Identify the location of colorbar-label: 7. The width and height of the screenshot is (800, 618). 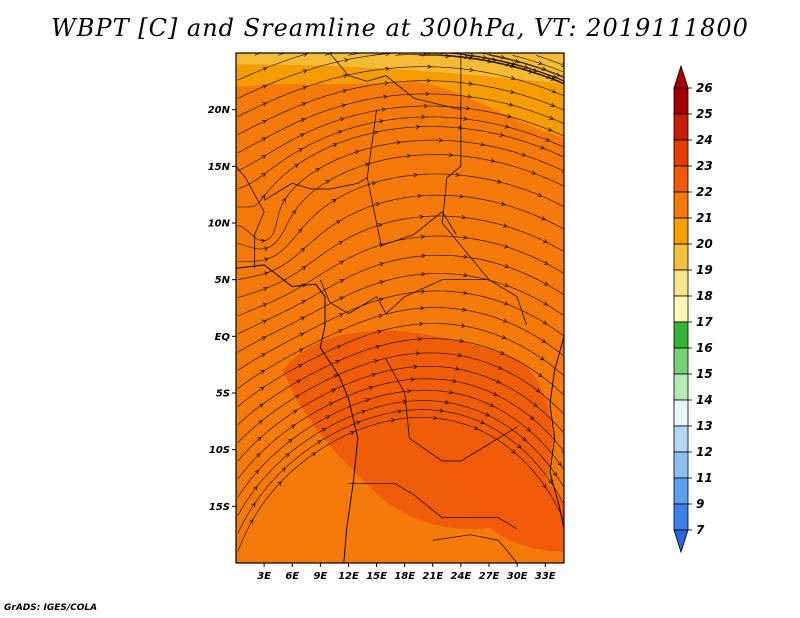
(700, 530).